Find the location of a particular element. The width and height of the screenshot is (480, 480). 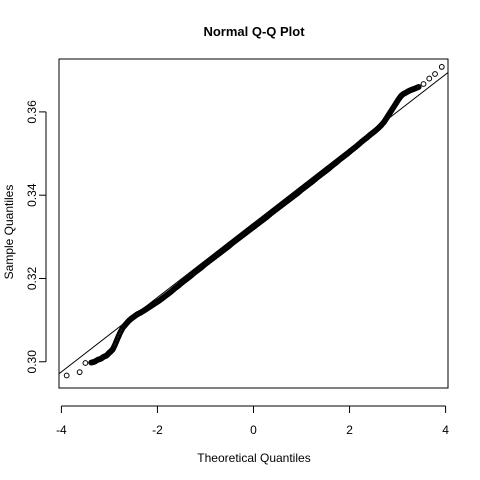

y-axis-label: Sample Quantiles is located at coordinates (9, 232).